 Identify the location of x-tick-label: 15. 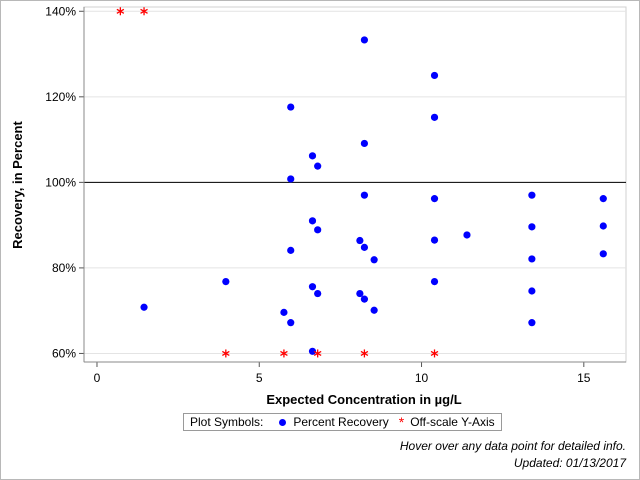
(584, 378).